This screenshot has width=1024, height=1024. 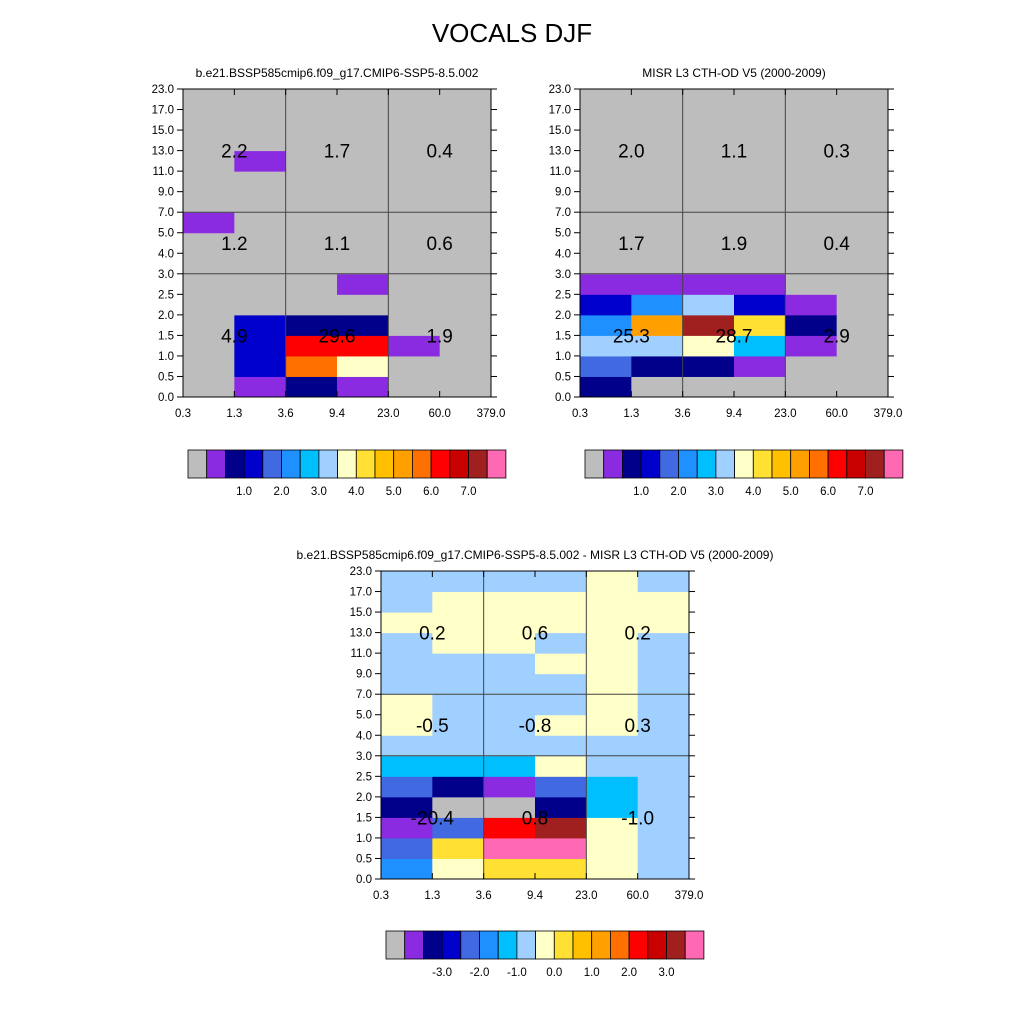 I want to click on block-value-label: 1.2, so click(x=234, y=244).